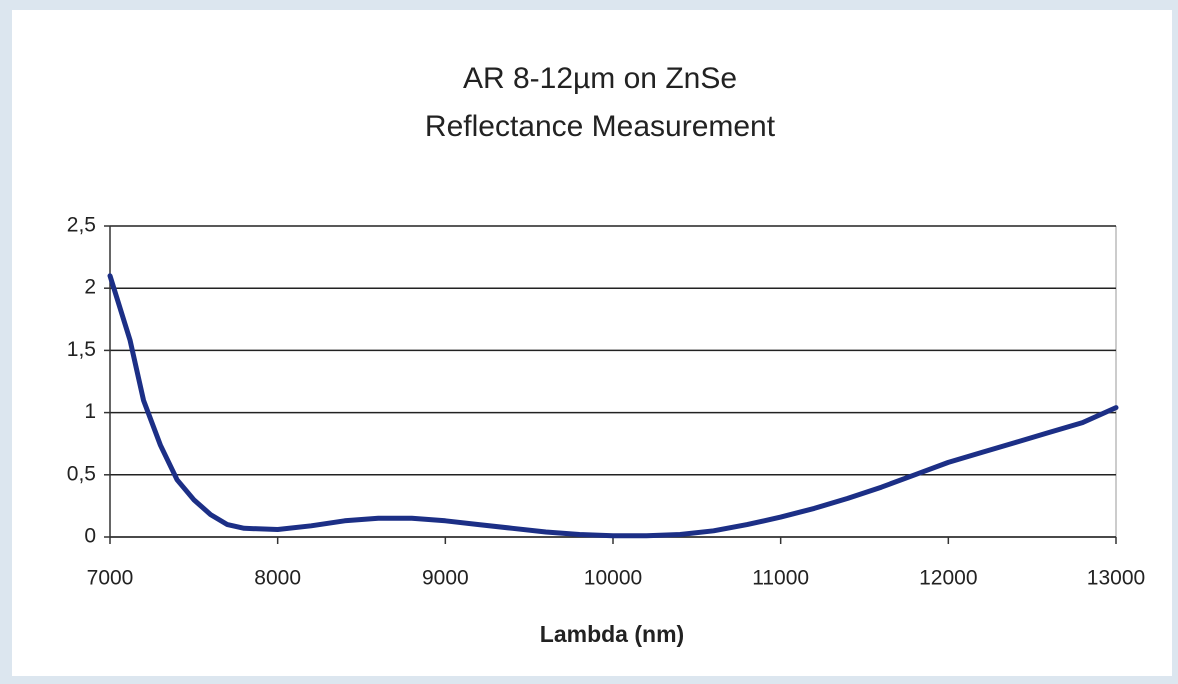  Describe the element at coordinates (613, 578) in the screenshot. I see `x-tick-label: 10000` at that location.